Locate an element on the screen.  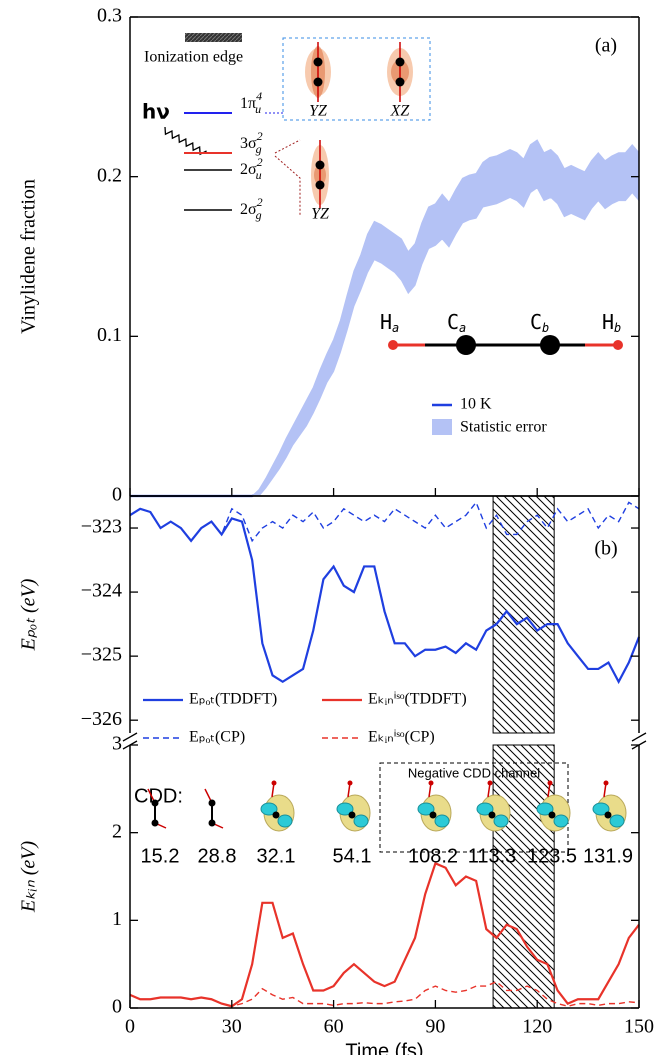
connector is located at coordinates (287, 177).